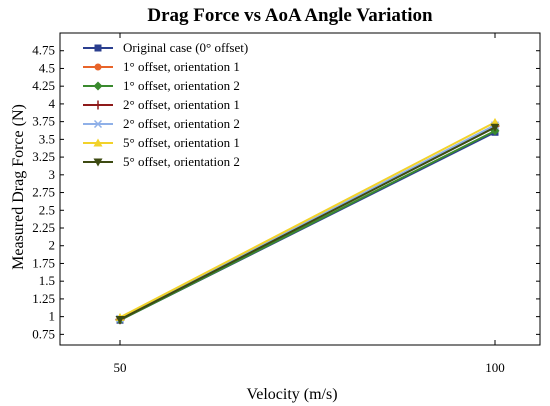  I want to click on legend-label: 2° offset, orientation 2, so click(181, 123).